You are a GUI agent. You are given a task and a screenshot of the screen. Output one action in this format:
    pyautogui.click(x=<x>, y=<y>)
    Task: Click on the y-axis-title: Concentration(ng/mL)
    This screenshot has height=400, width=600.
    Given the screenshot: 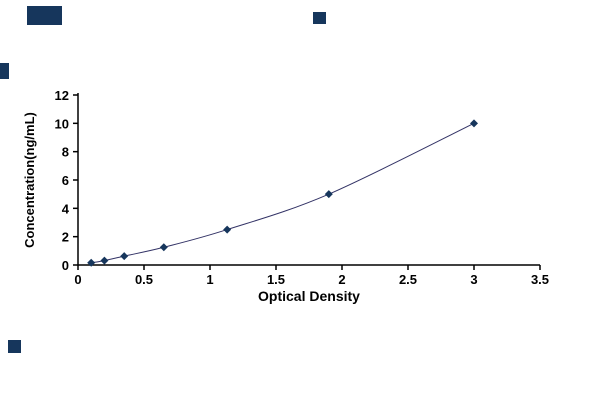 What is the action you would take?
    pyautogui.click(x=29, y=180)
    